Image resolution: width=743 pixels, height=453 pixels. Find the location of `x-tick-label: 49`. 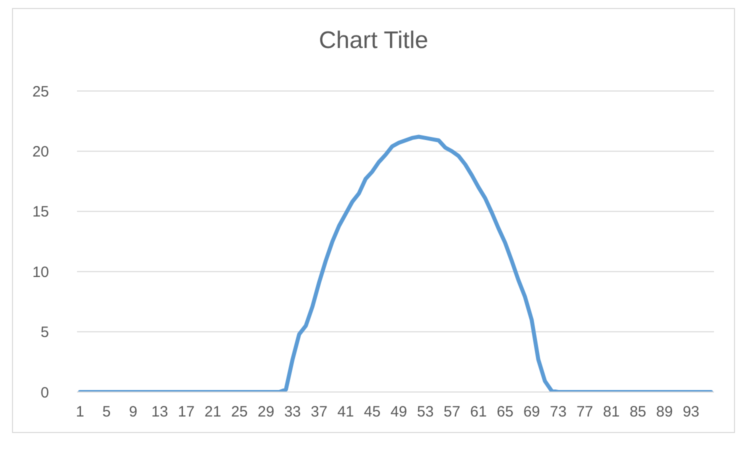

x-tick-label: 49 is located at coordinates (399, 412).